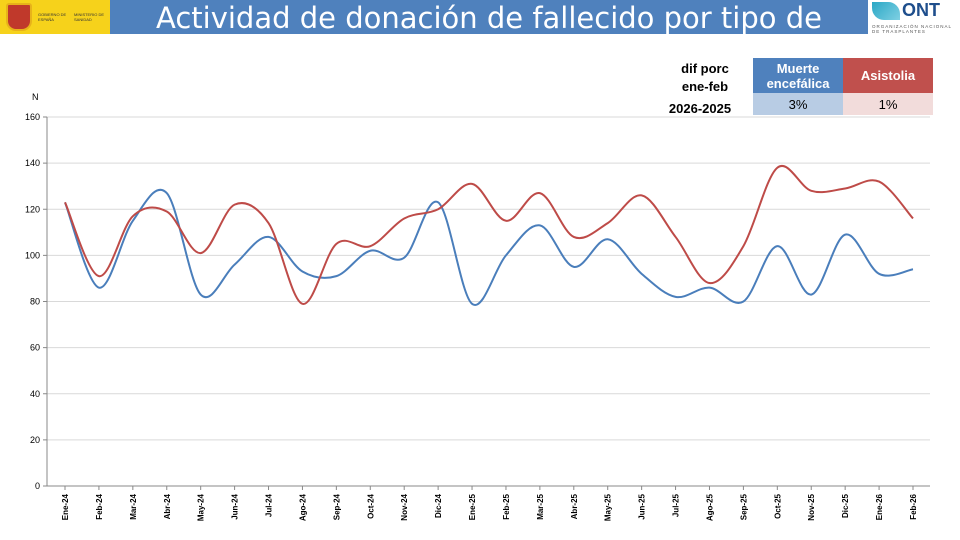 The image size is (960, 540). What do you see at coordinates (32, 117) in the screenshot?
I see `y-tick-label: 160` at bounding box center [32, 117].